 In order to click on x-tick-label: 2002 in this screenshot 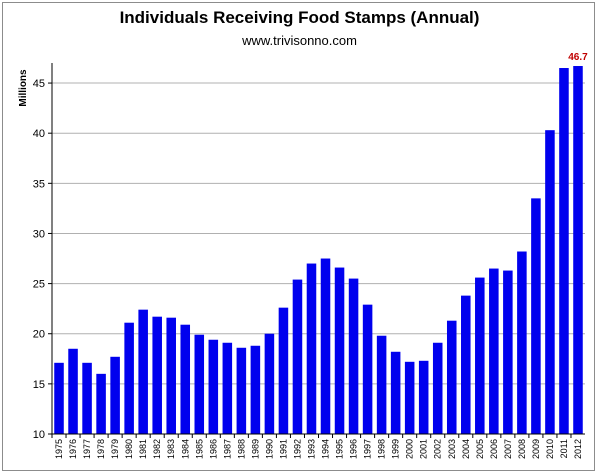, I will do `click(438, 449)`.